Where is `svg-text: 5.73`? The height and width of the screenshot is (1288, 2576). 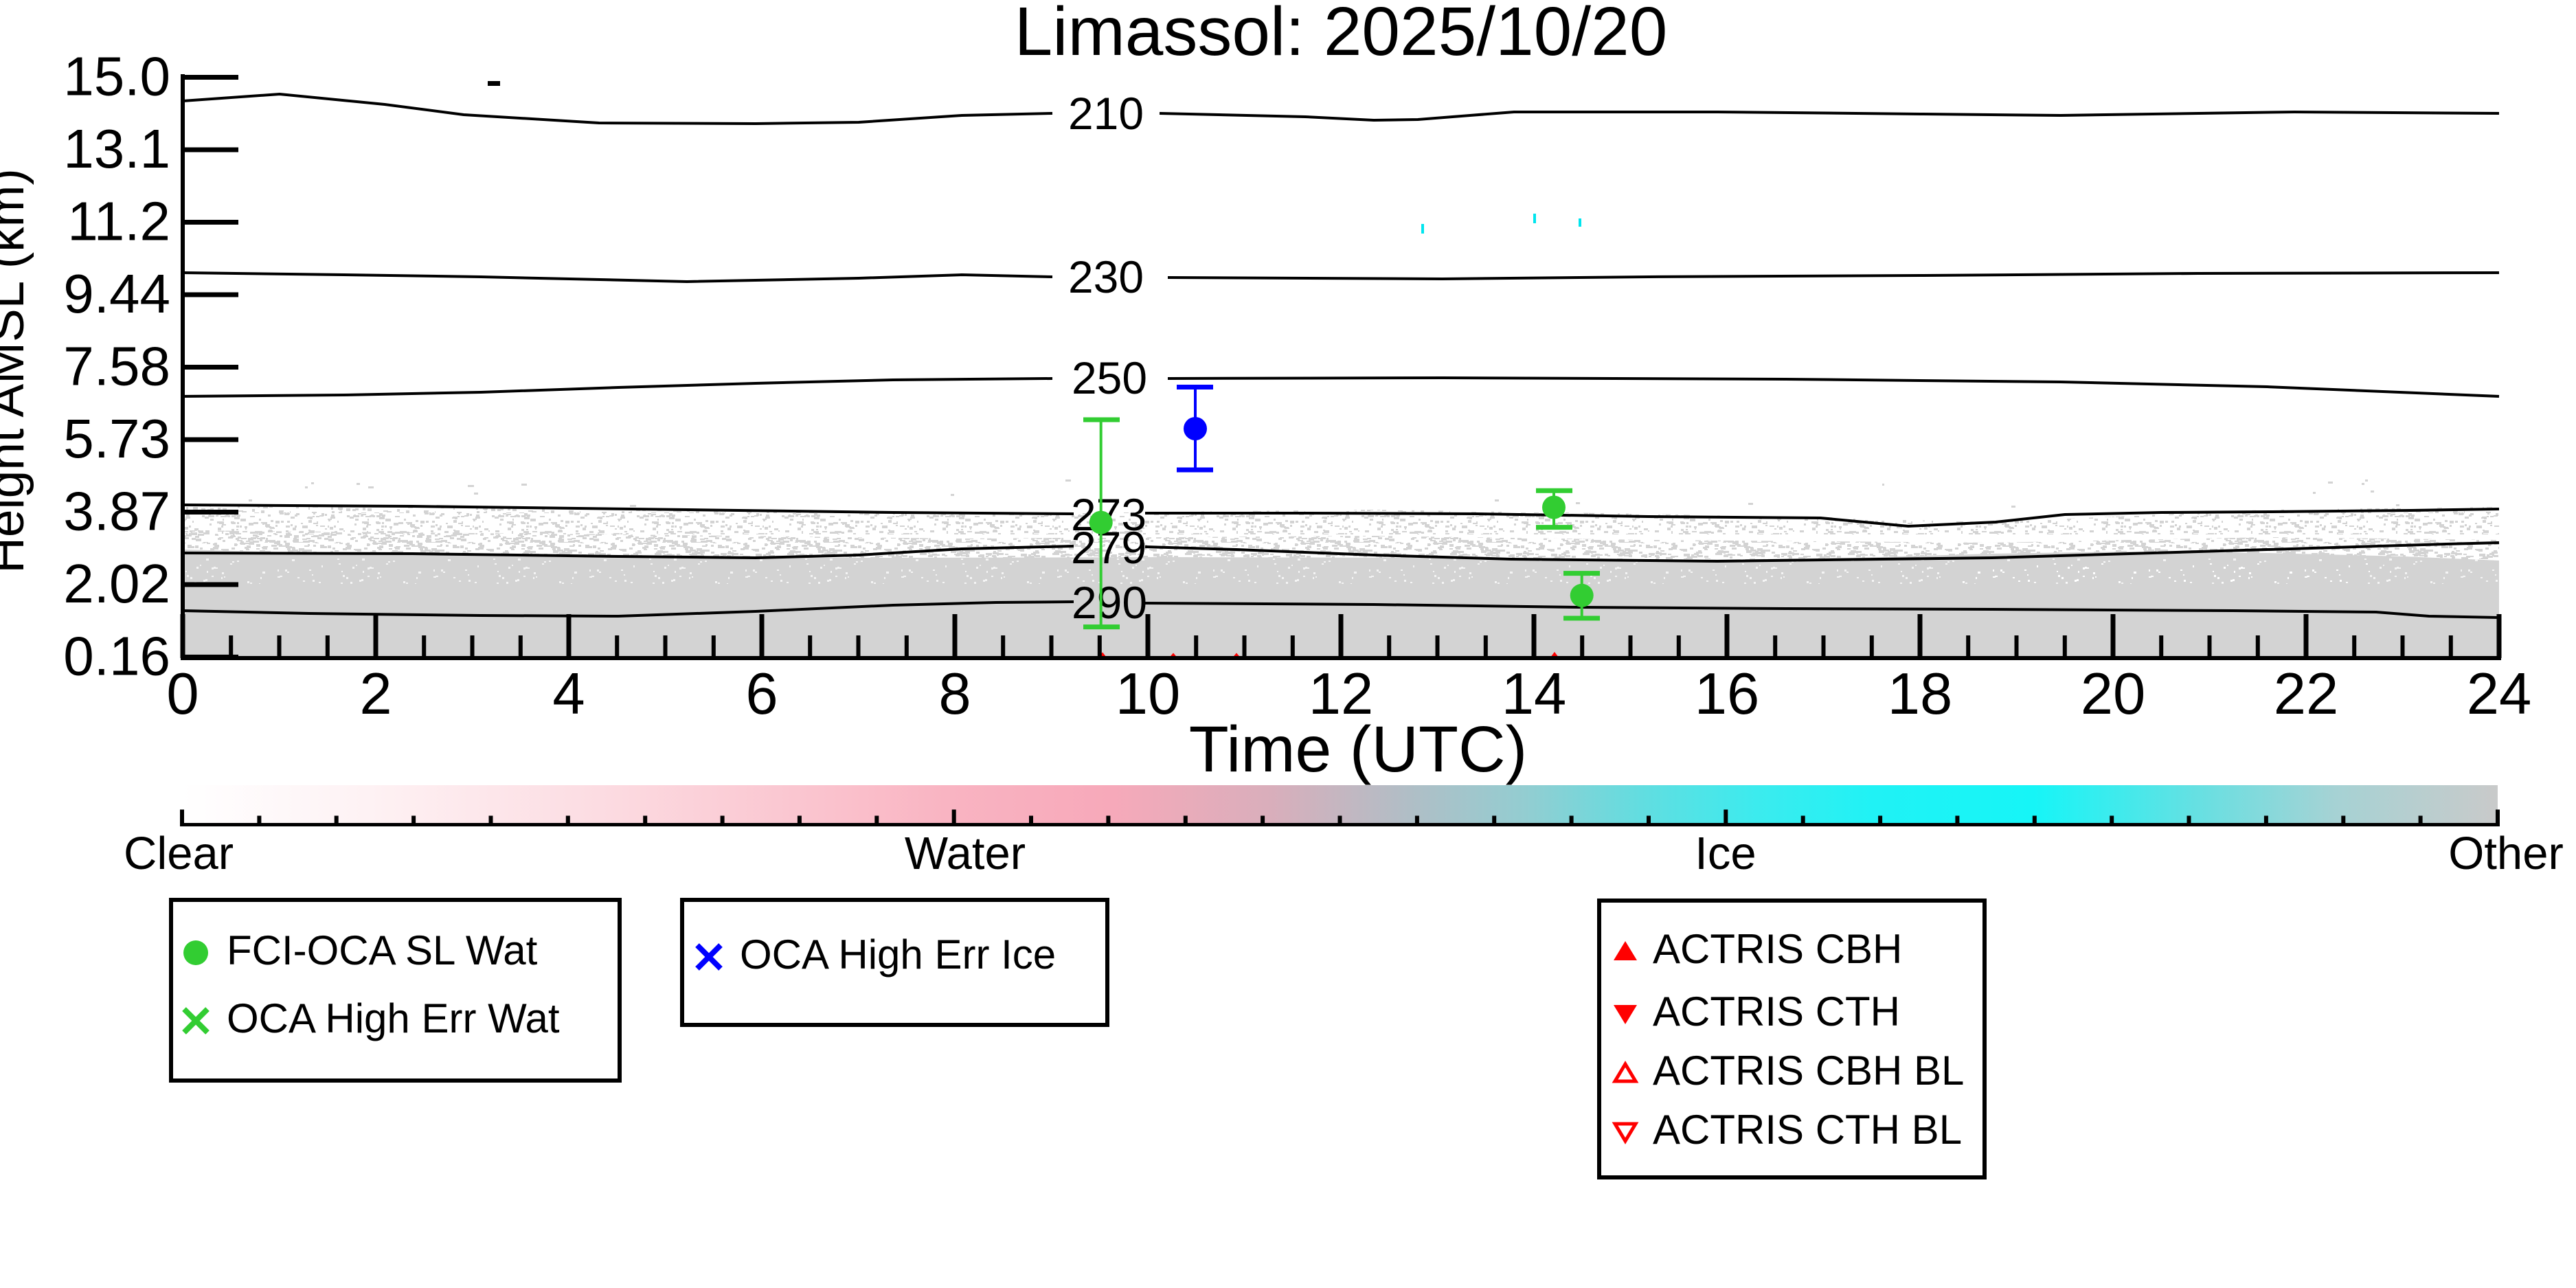 svg-text: 5.73 is located at coordinates (116, 438).